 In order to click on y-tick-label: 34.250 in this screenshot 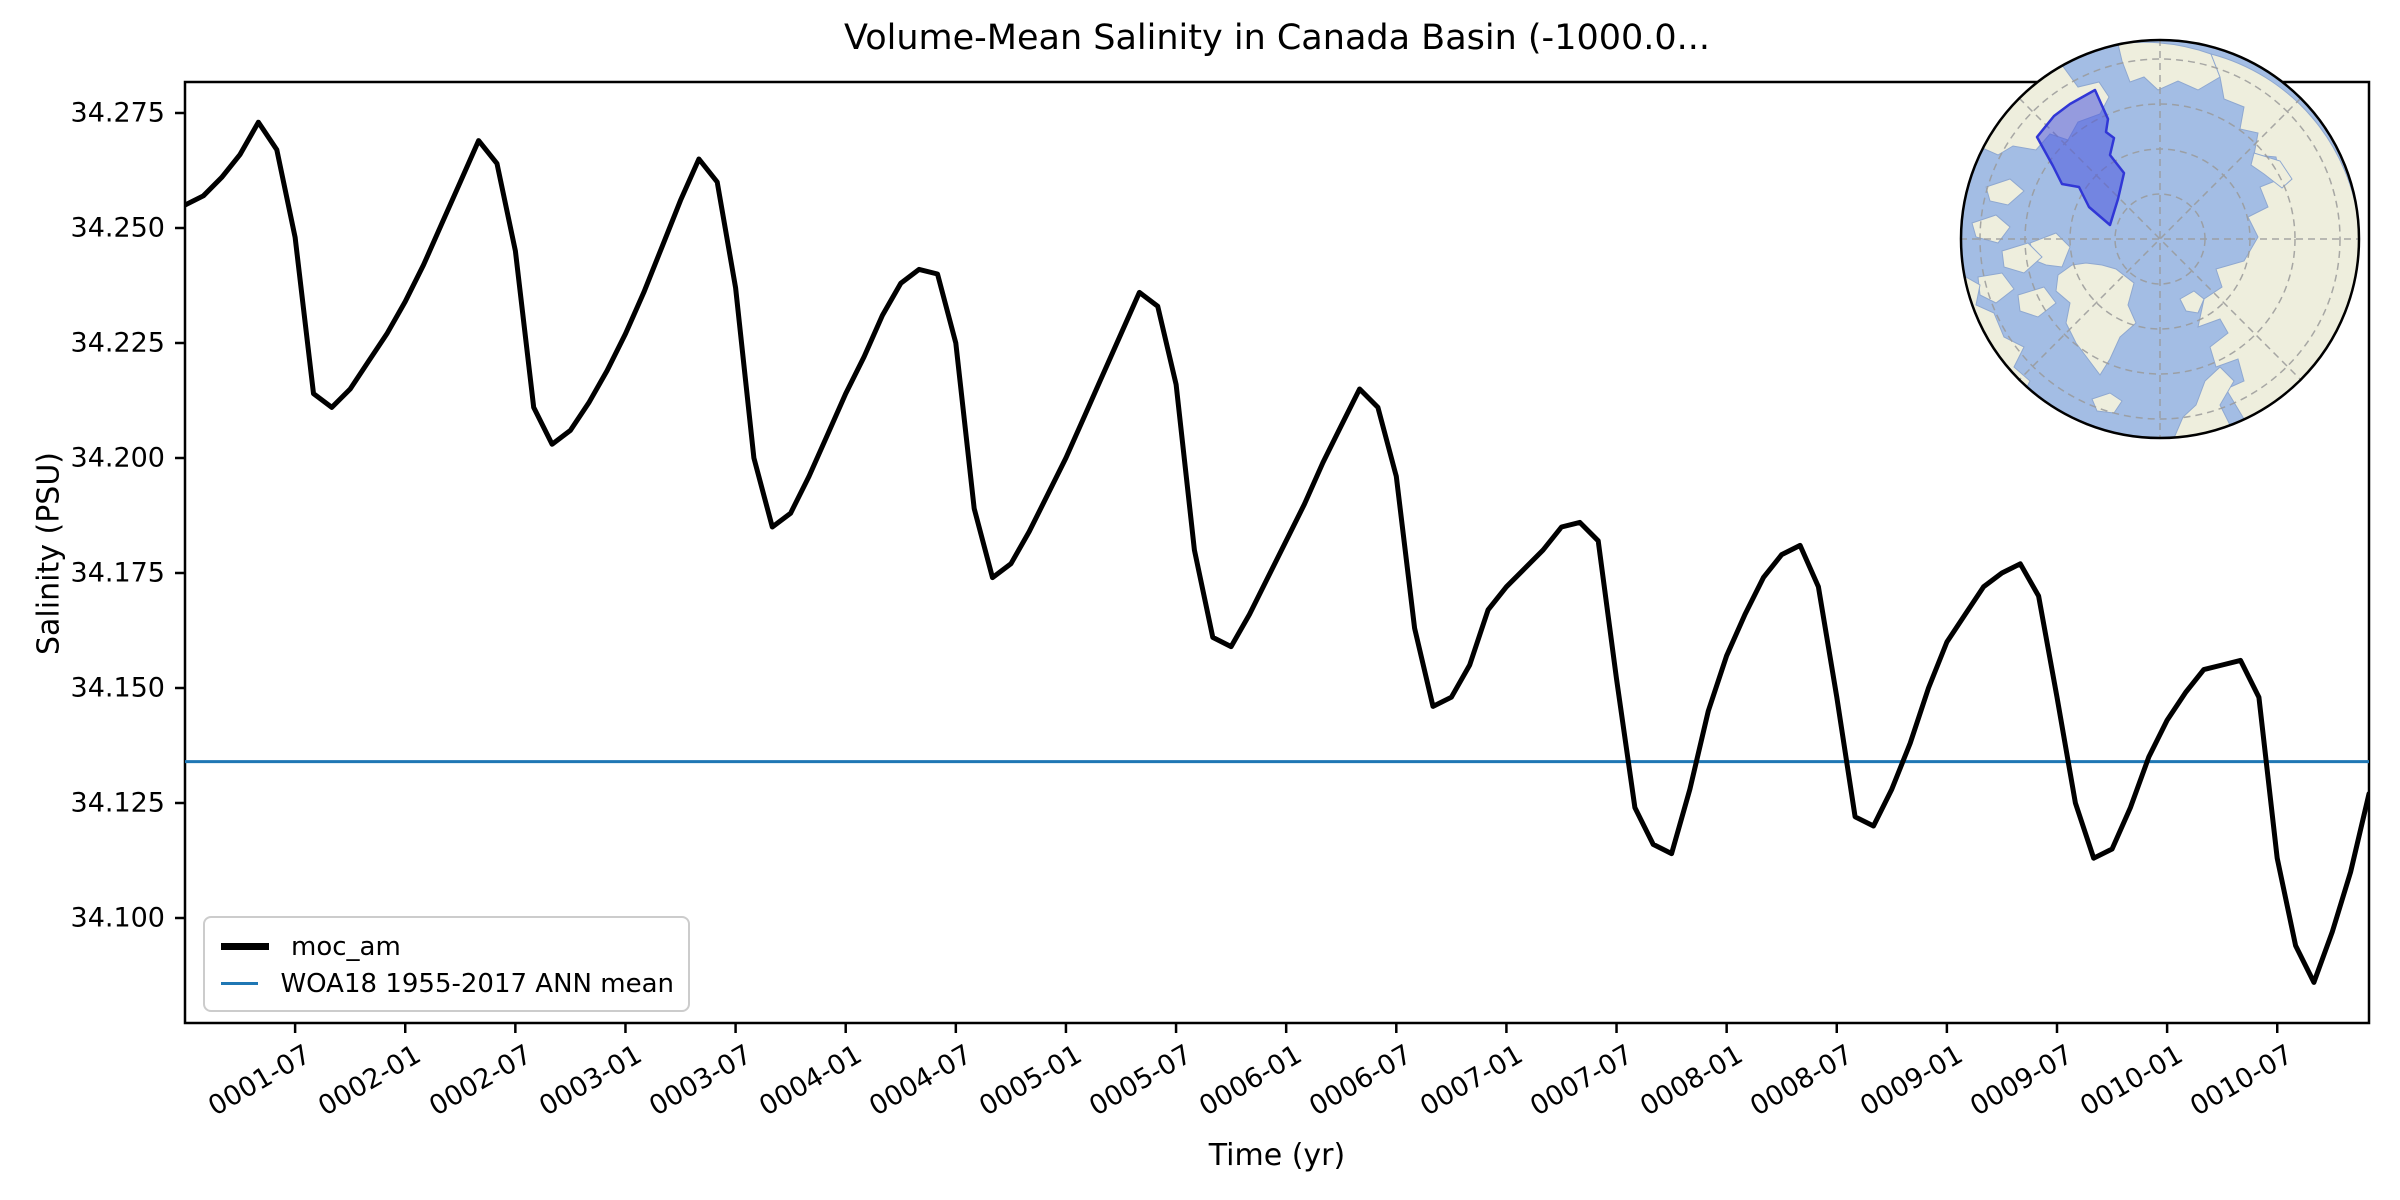, I will do `click(117, 228)`.